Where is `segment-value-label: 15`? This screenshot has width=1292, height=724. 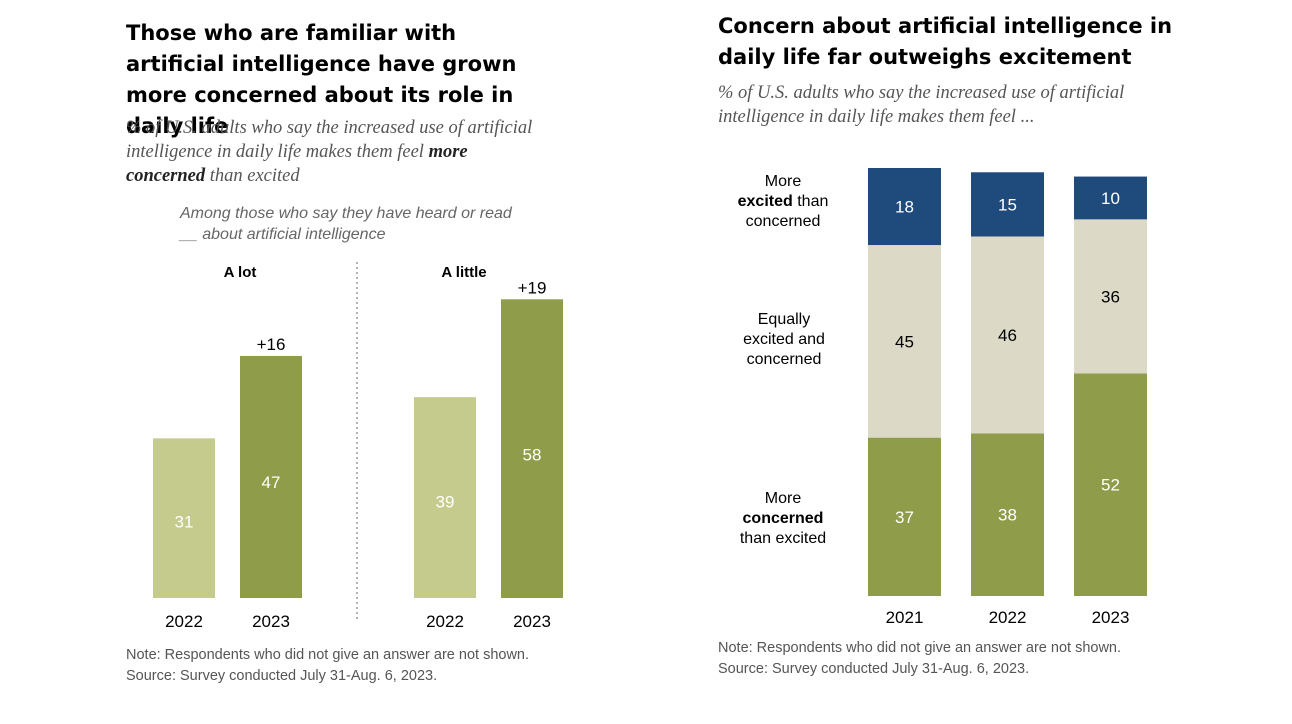
segment-value-label: 15 is located at coordinates (1007, 204).